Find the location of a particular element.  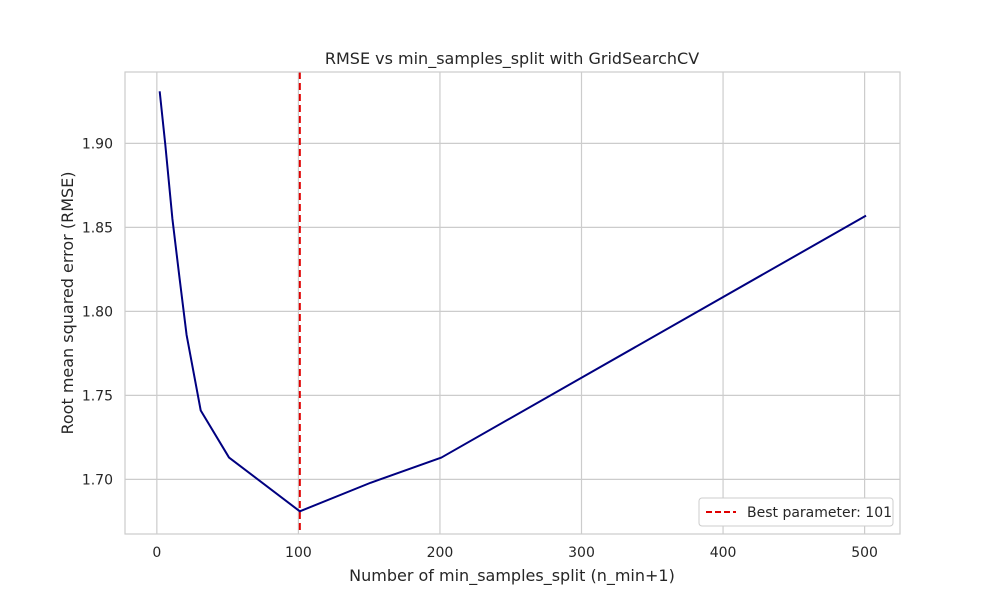

y-axis-ticks: 1.70 1.75 1.80 1.85 1.90 is located at coordinates (97, 312).